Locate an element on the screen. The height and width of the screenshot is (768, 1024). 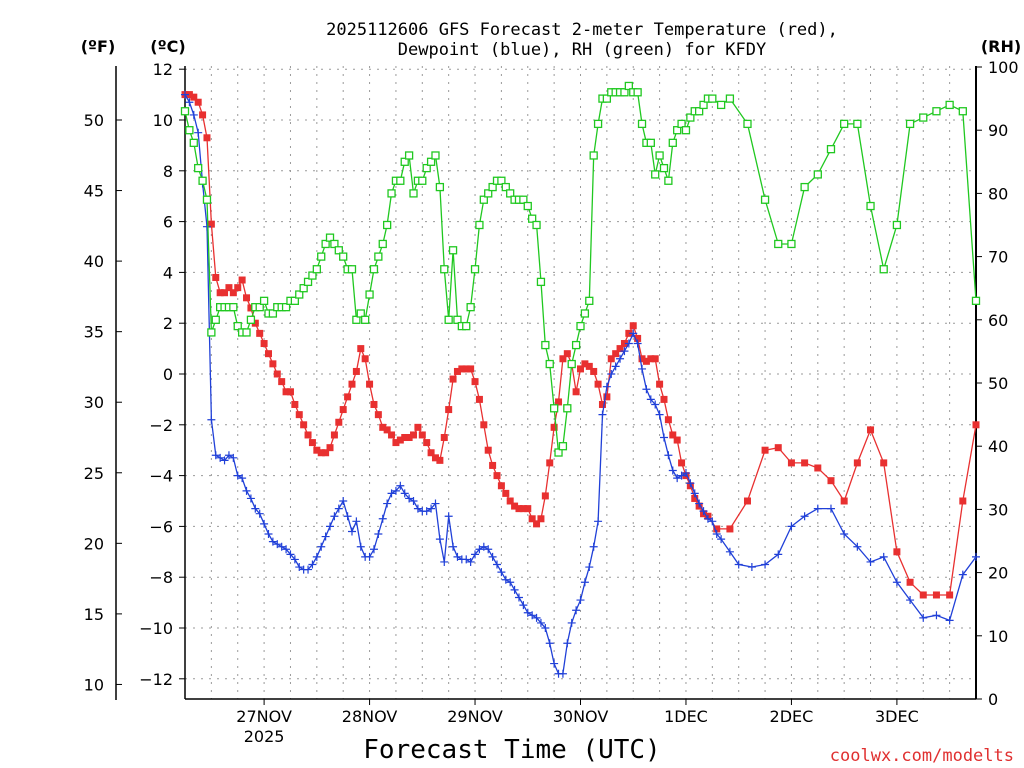
x-tick-label: 30NOV is located at coordinates (581, 716).